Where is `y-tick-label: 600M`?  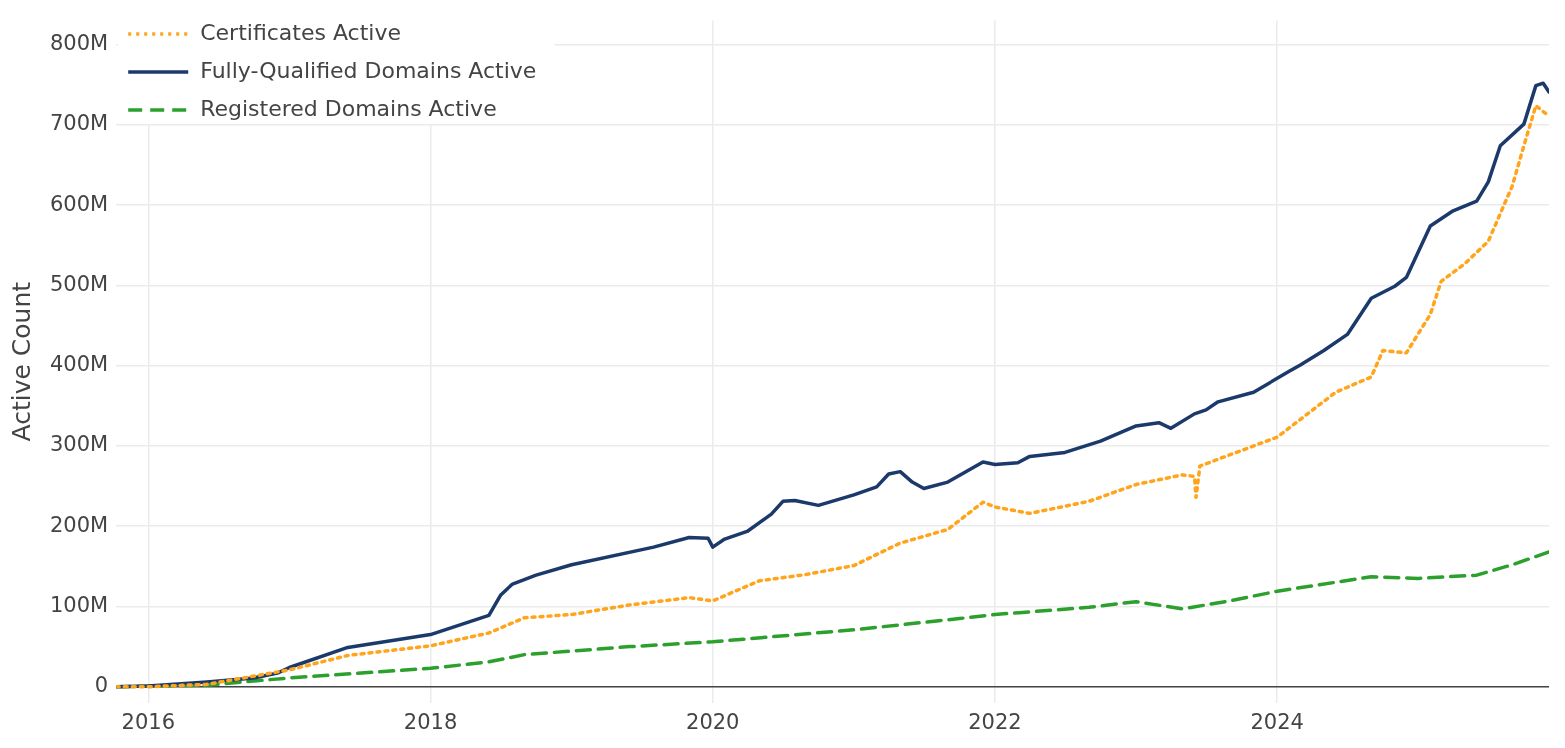
y-tick-label: 600M is located at coordinates (79, 203).